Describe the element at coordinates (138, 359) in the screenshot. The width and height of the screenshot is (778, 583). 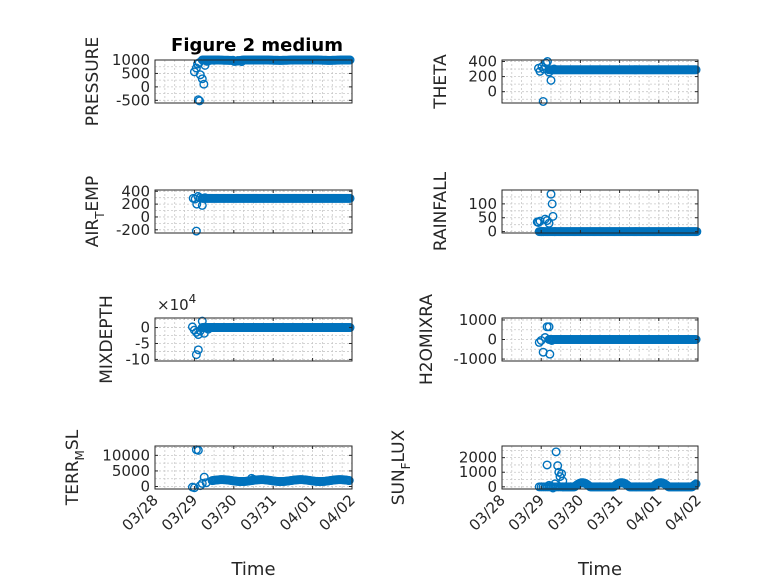
I see `y-tick-label: -10` at that location.